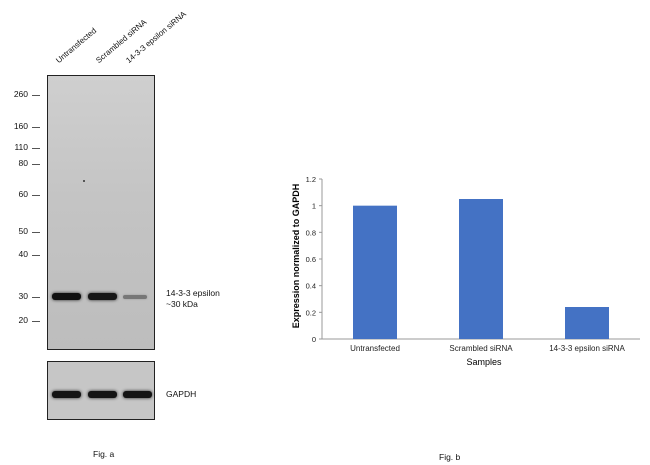 The height and width of the screenshot is (465, 650). Describe the element at coordinates (311, 179) in the screenshot. I see `y-tick-label: 1.2` at that location.